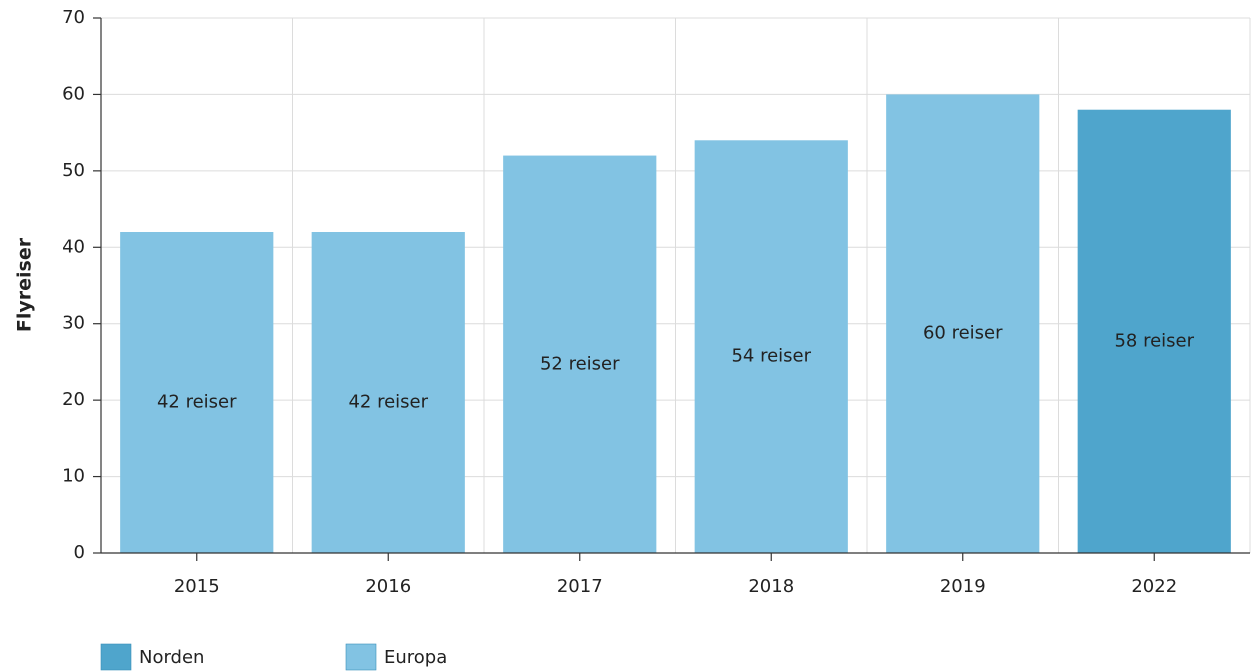 The height and width of the screenshot is (671, 1255). I want to click on y-tick-label: 70, so click(73, 17).